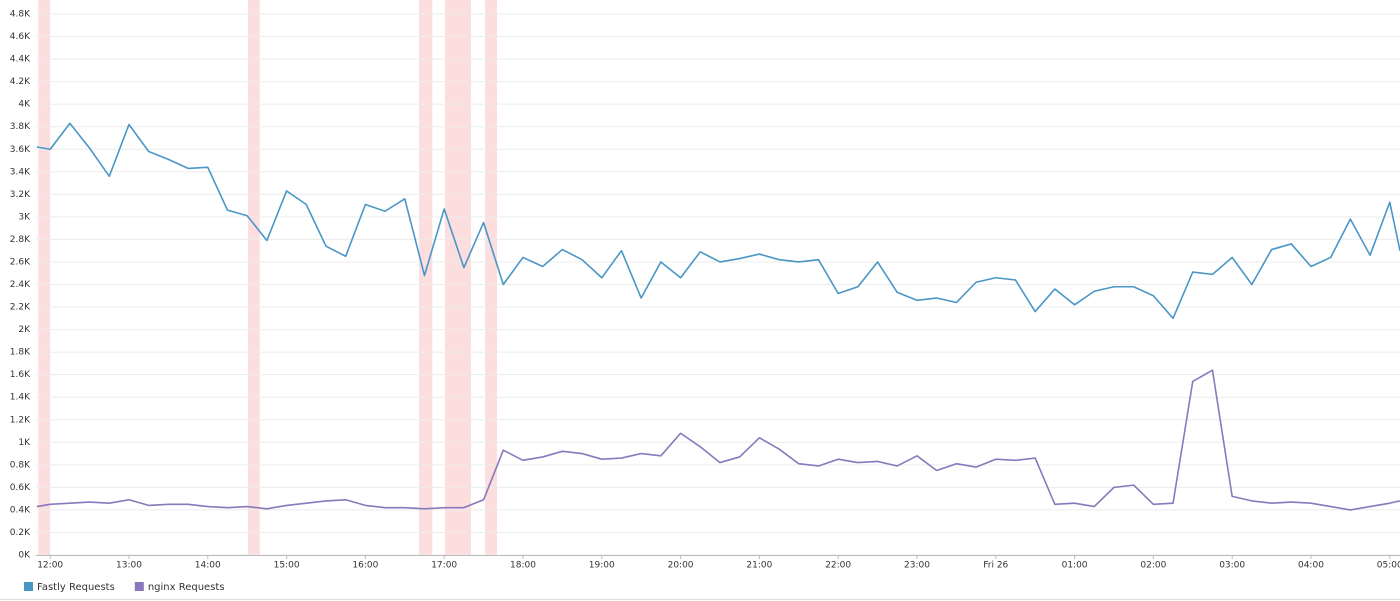 The height and width of the screenshot is (601, 1400). I want to click on x-tick-label: 04:00, so click(1311, 566).